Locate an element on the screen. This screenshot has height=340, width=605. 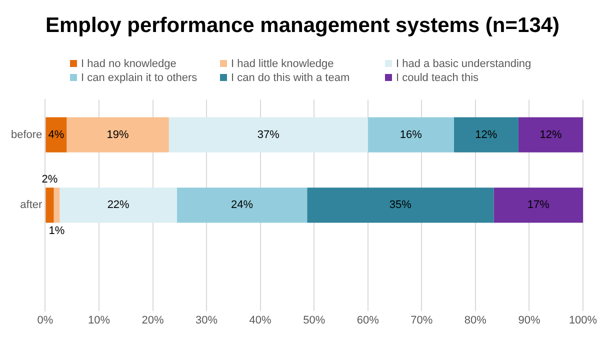
x-tick-label: 60% is located at coordinates (368, 320).